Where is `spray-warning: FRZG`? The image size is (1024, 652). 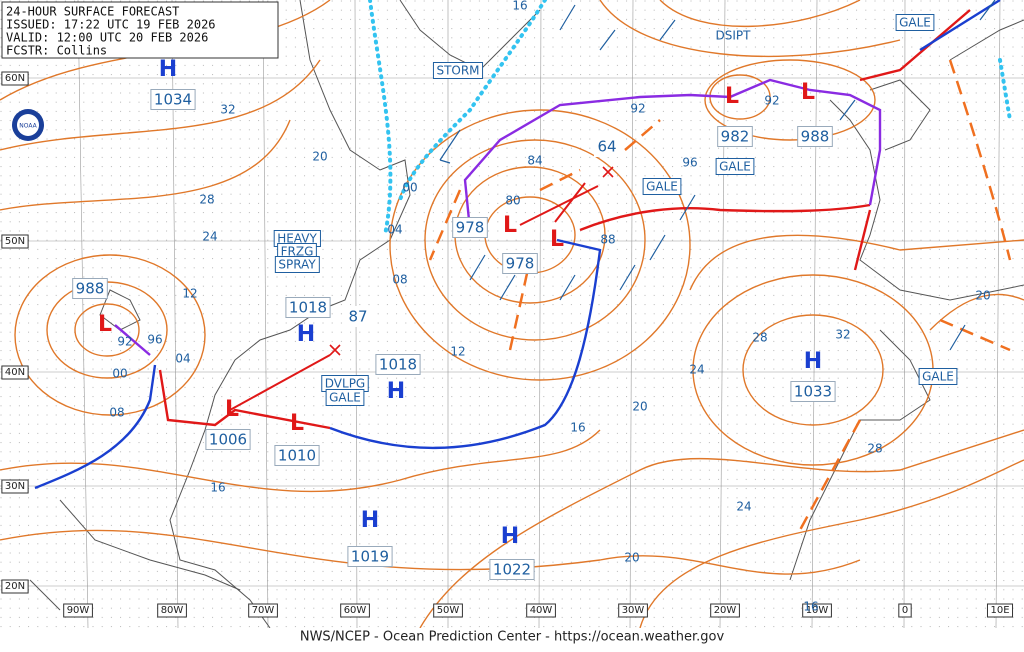
spray-warning: FRZG is located at coordinates (297, 252).